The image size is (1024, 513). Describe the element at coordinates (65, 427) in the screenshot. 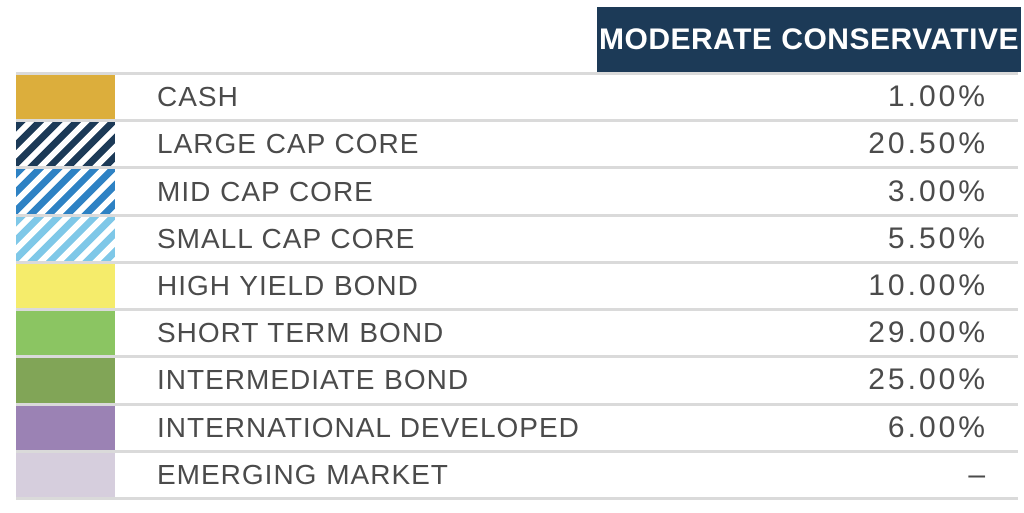

I see `international-developed-swatch` at that location.